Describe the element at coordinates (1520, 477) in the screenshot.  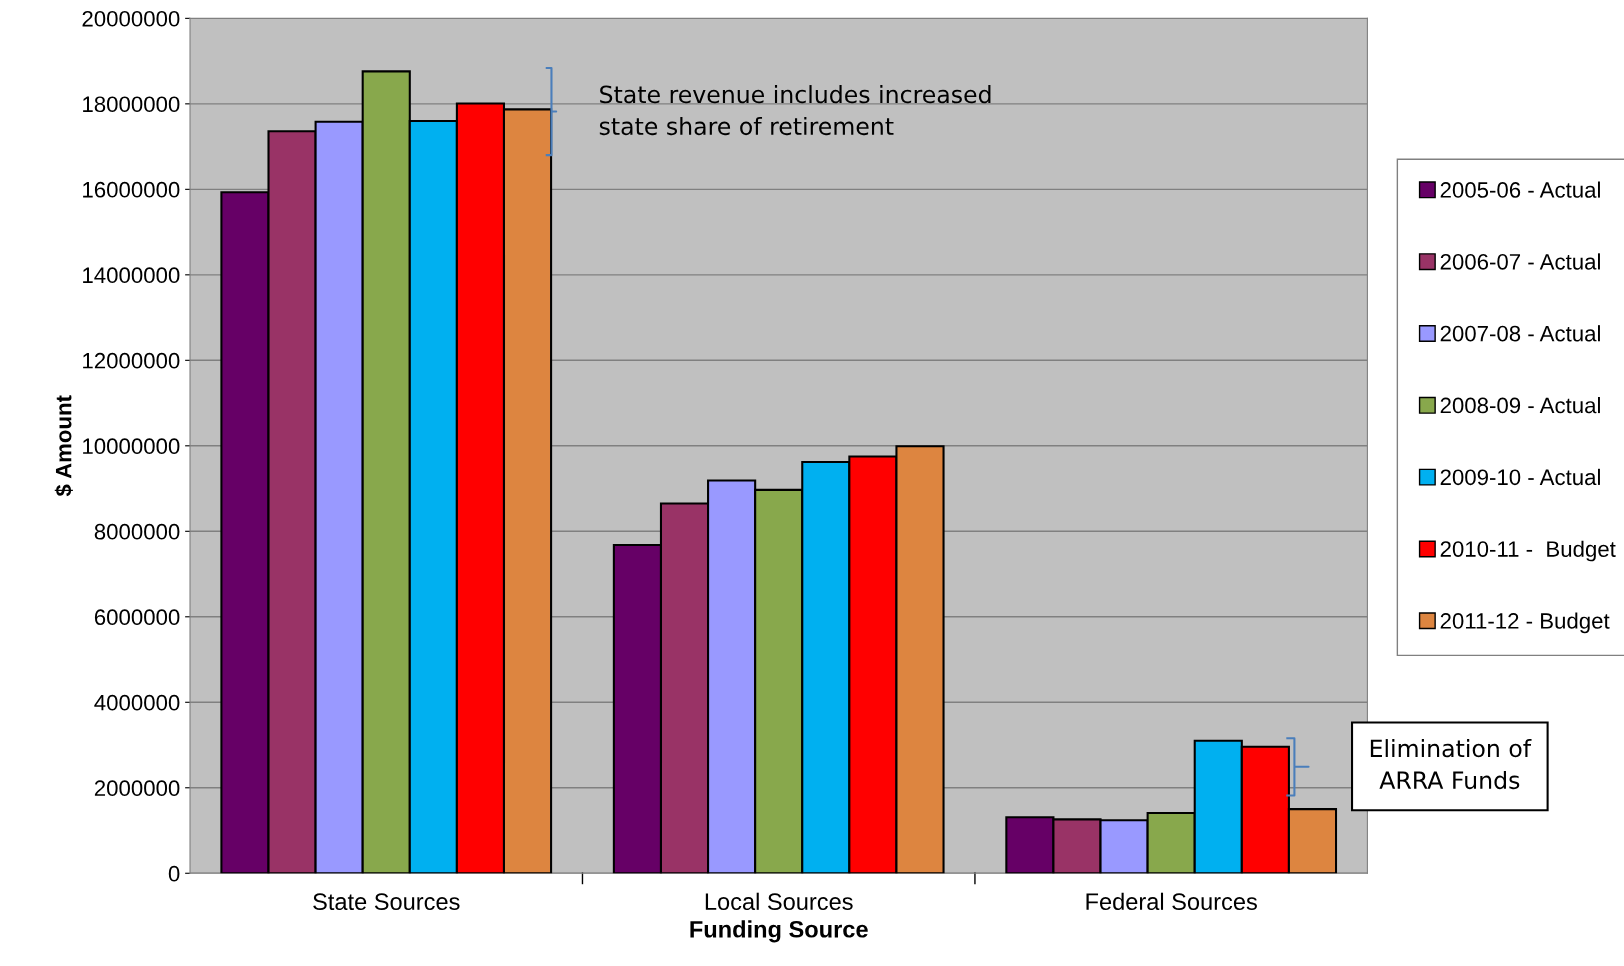
I see `legend-label: 2009-10 - Actual` at that location.